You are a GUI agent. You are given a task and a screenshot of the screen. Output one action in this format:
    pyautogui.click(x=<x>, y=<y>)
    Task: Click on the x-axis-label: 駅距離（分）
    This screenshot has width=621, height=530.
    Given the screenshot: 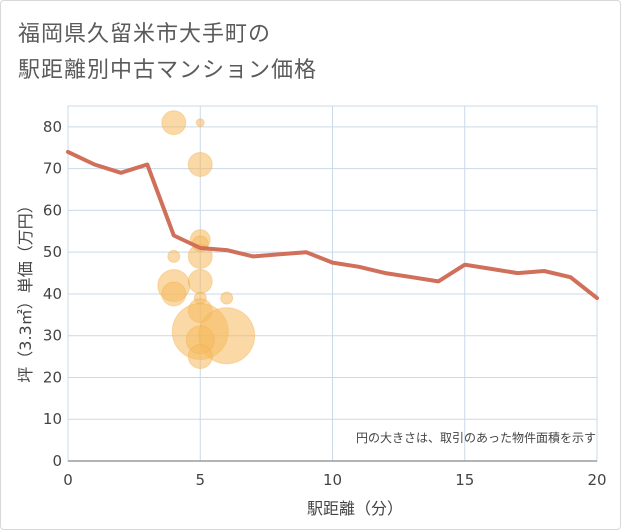 What is the action you would take?
    pyautogui.click(x=355, y=508)
    